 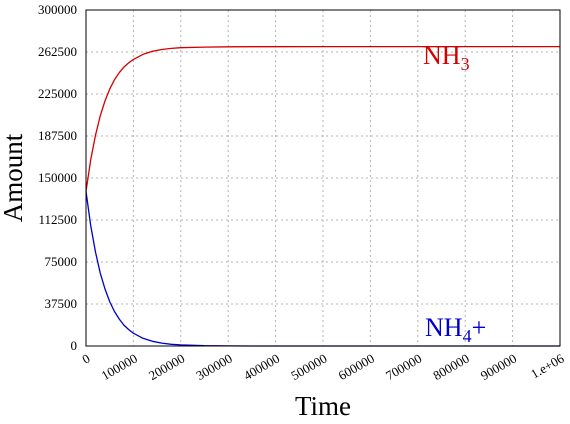 I want to click on x-tick-label: 0, so click(x=85, y=359).